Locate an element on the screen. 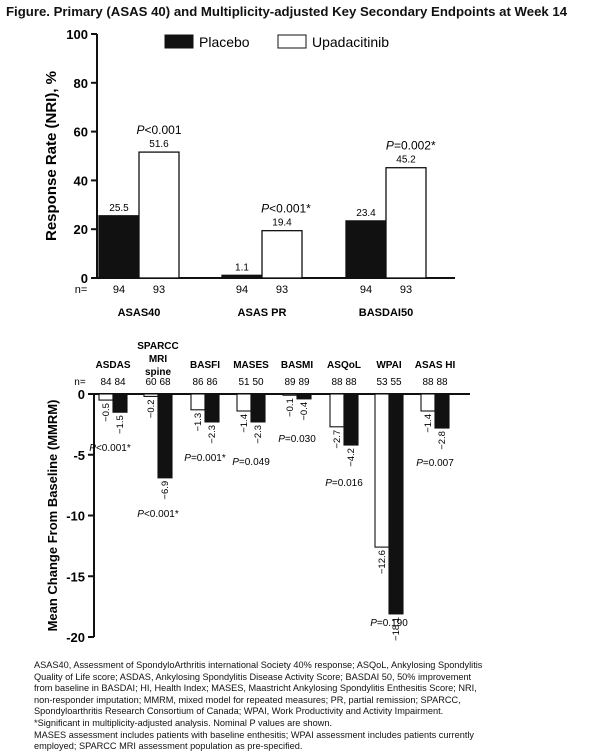 The width and height of the screenshot is (600, 754). bar-value-label: −18.1 is located at coordinates (396, 629).